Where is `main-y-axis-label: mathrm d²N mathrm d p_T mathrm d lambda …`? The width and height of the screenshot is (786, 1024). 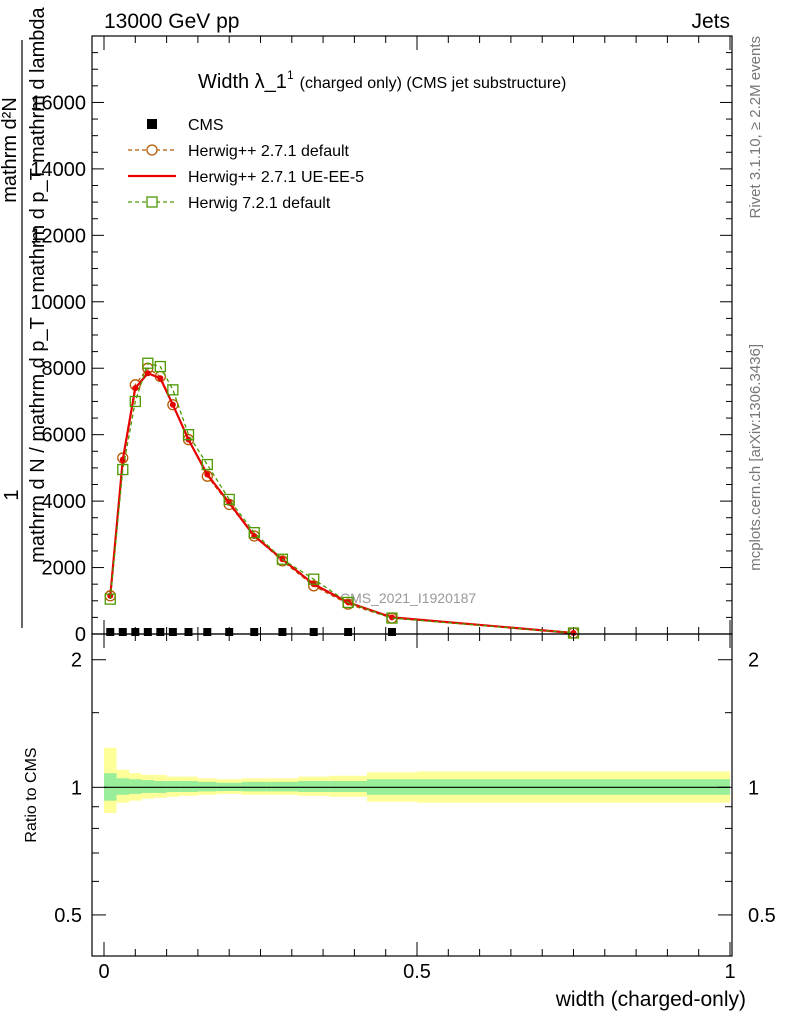
main-y-axis-label: mathrm d²N mathrm d p_T mathrm d lambda … is located at coordinates (24, 317).